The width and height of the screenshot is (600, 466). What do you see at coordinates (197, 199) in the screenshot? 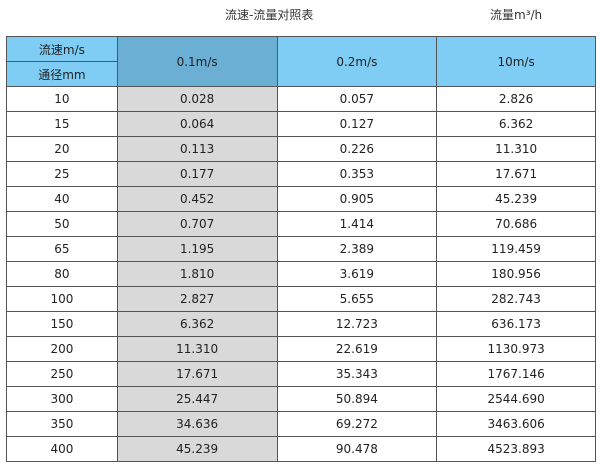
I see `flow-cell: 0.452` at bounding box center [197, 199].